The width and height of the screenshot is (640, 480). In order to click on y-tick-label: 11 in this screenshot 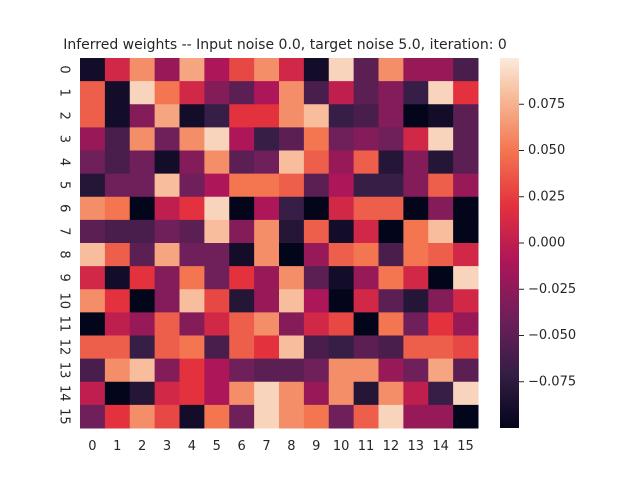, I will do `click(64, 324)`.